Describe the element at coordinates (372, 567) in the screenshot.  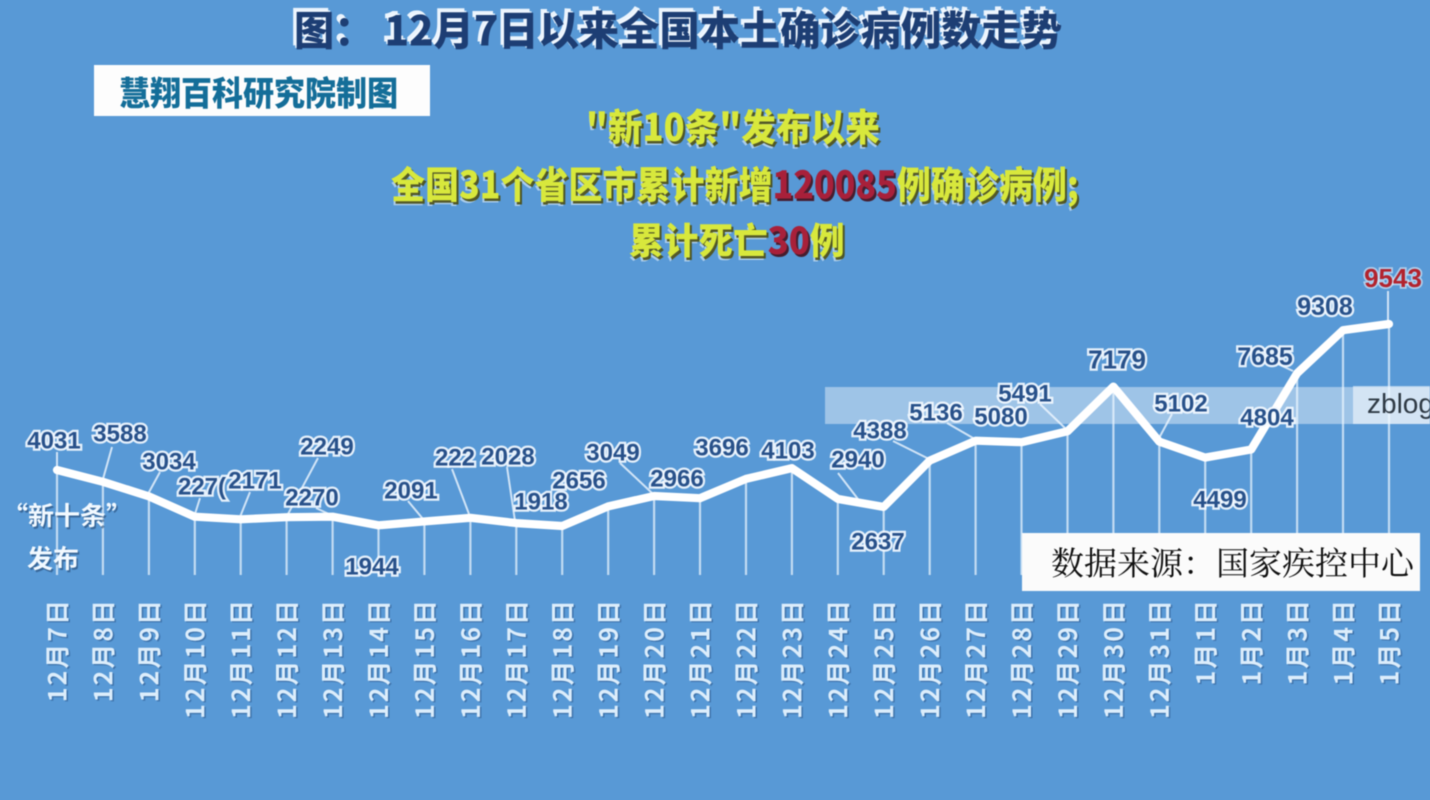
I see `svg-text: 1944` at that location.